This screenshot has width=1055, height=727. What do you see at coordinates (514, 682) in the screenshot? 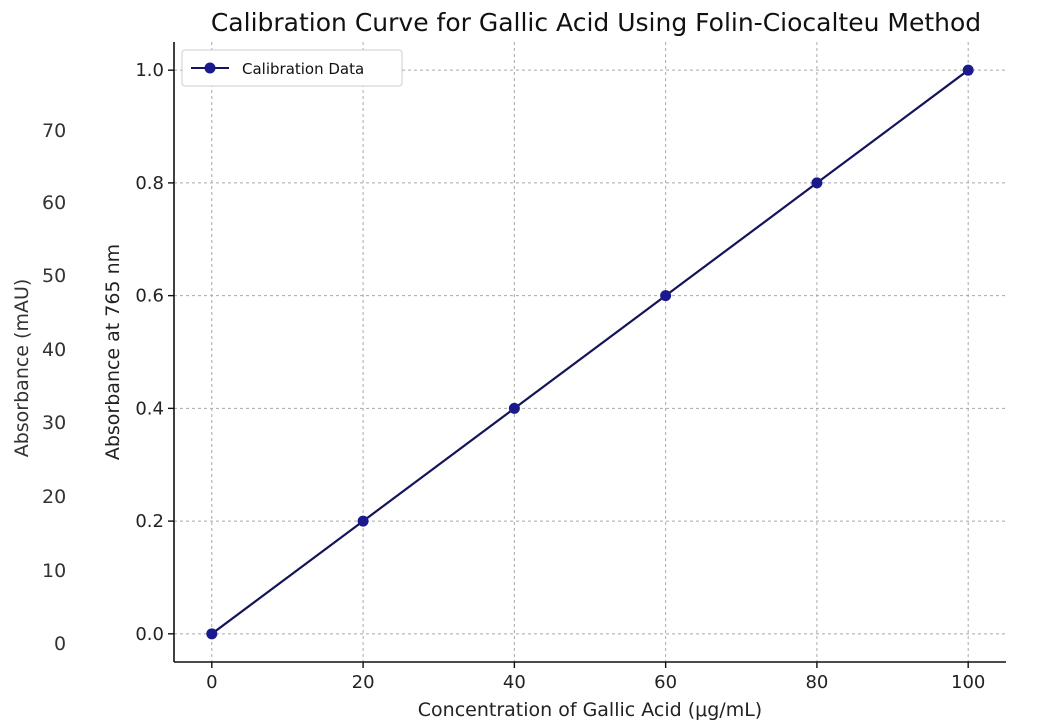
I see `x-tick-label: 40` at bounding box center [514, 682].